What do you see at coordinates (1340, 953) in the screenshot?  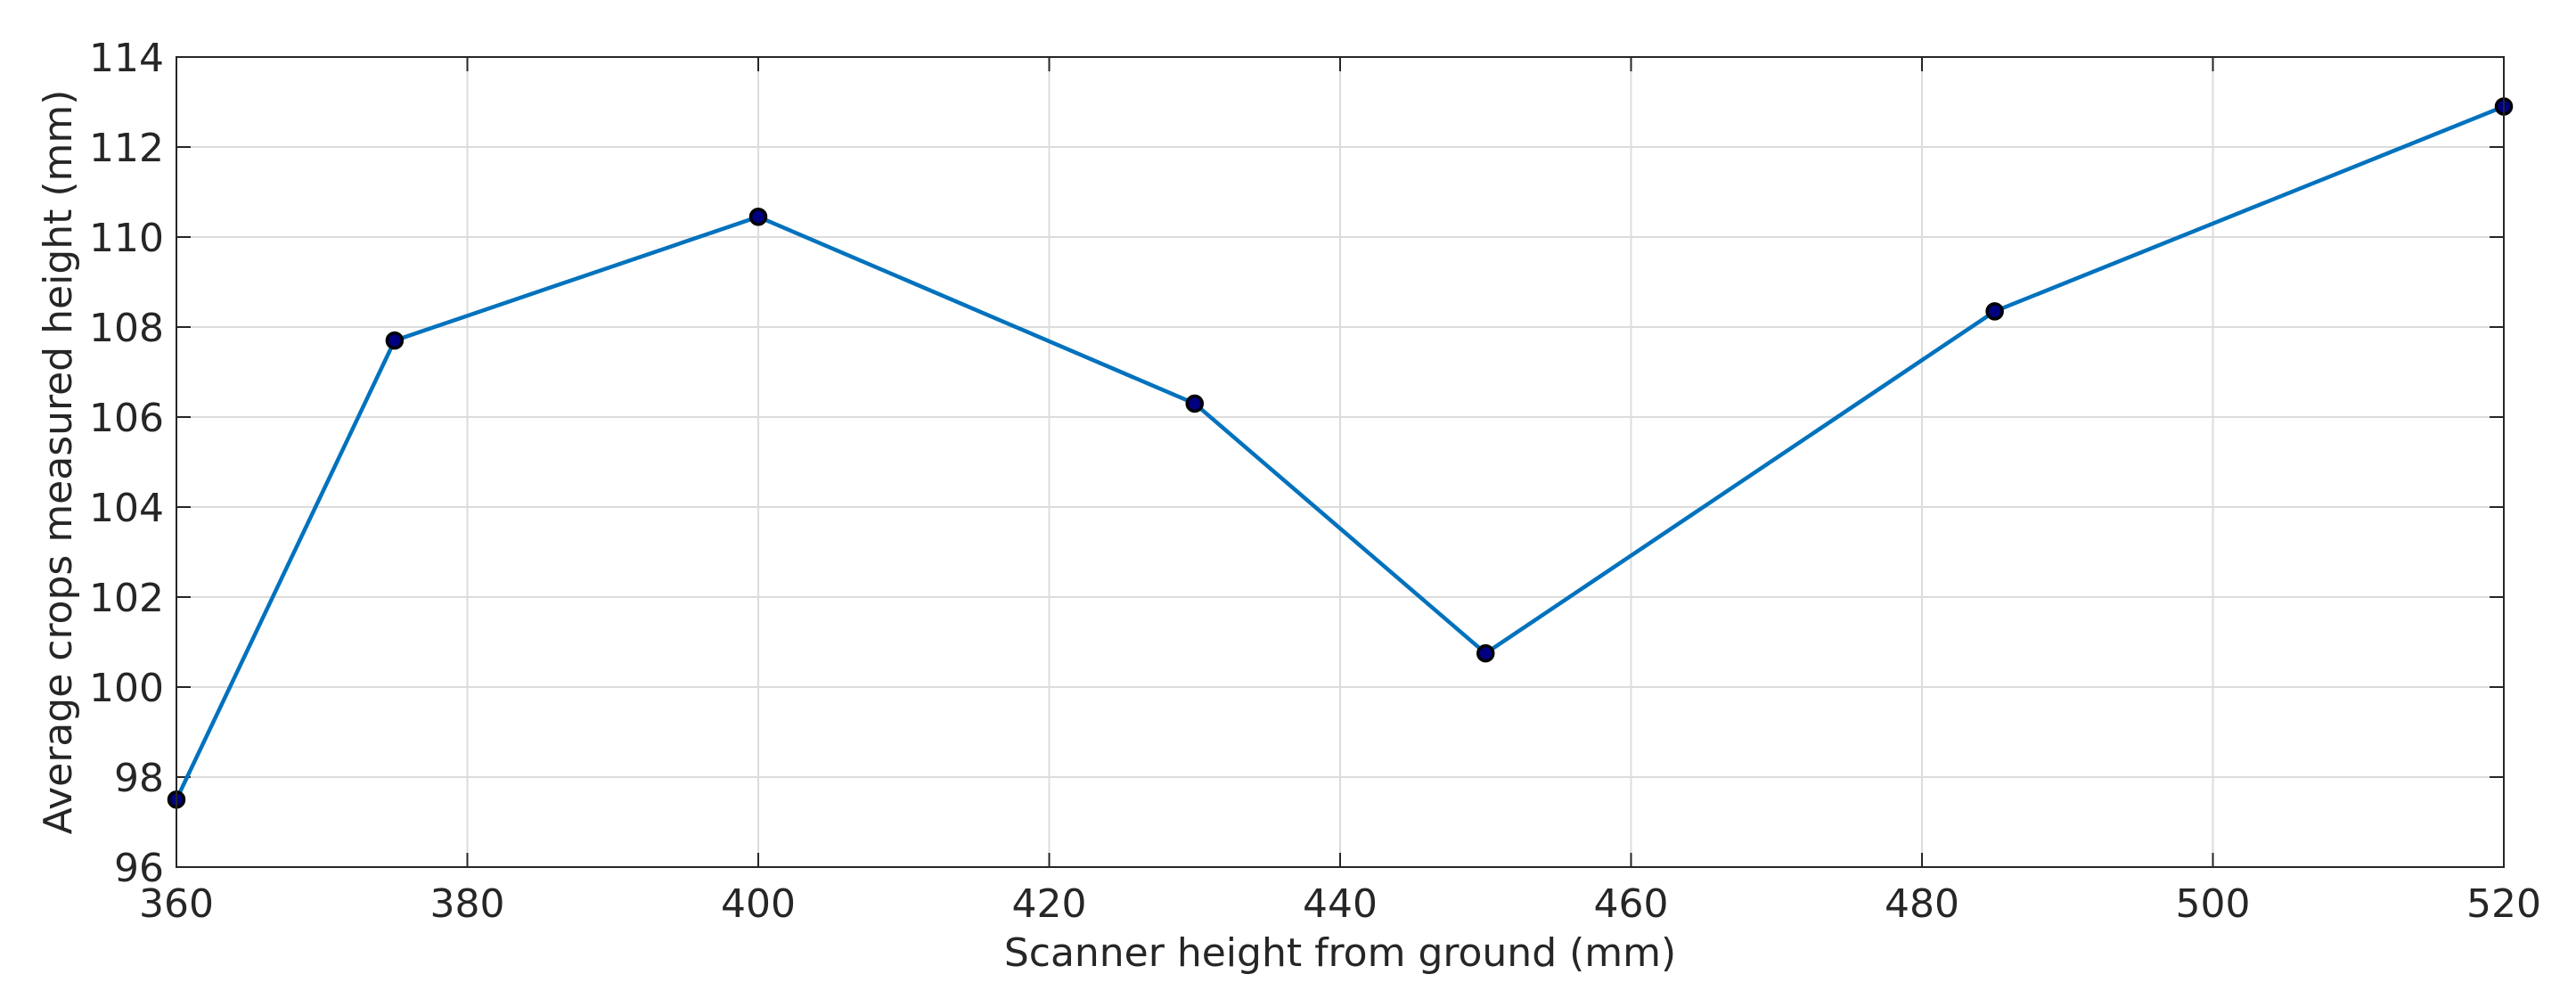 I see `x-axis-title: Scanner height from ground (mm)` at bounding box center [1340, 953].